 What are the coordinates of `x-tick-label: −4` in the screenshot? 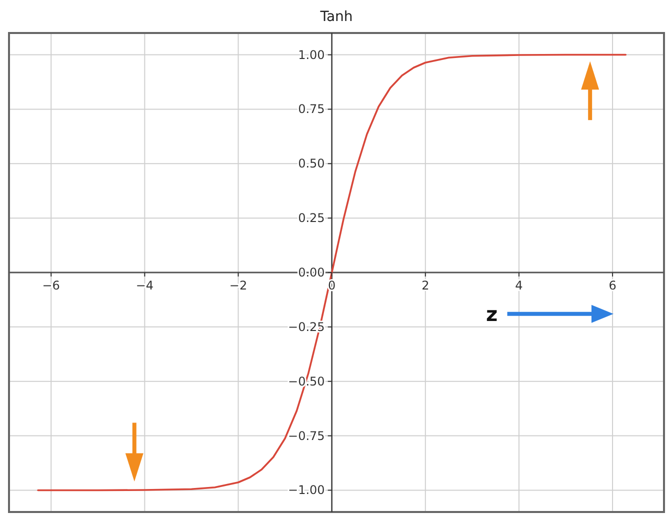 It's located at (145, 285).